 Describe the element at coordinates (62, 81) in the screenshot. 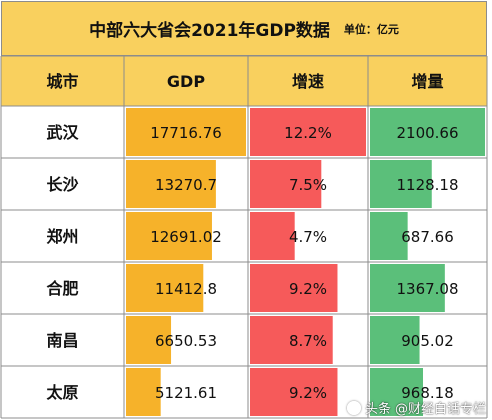

I see `column-header-0: 城市` at that location.